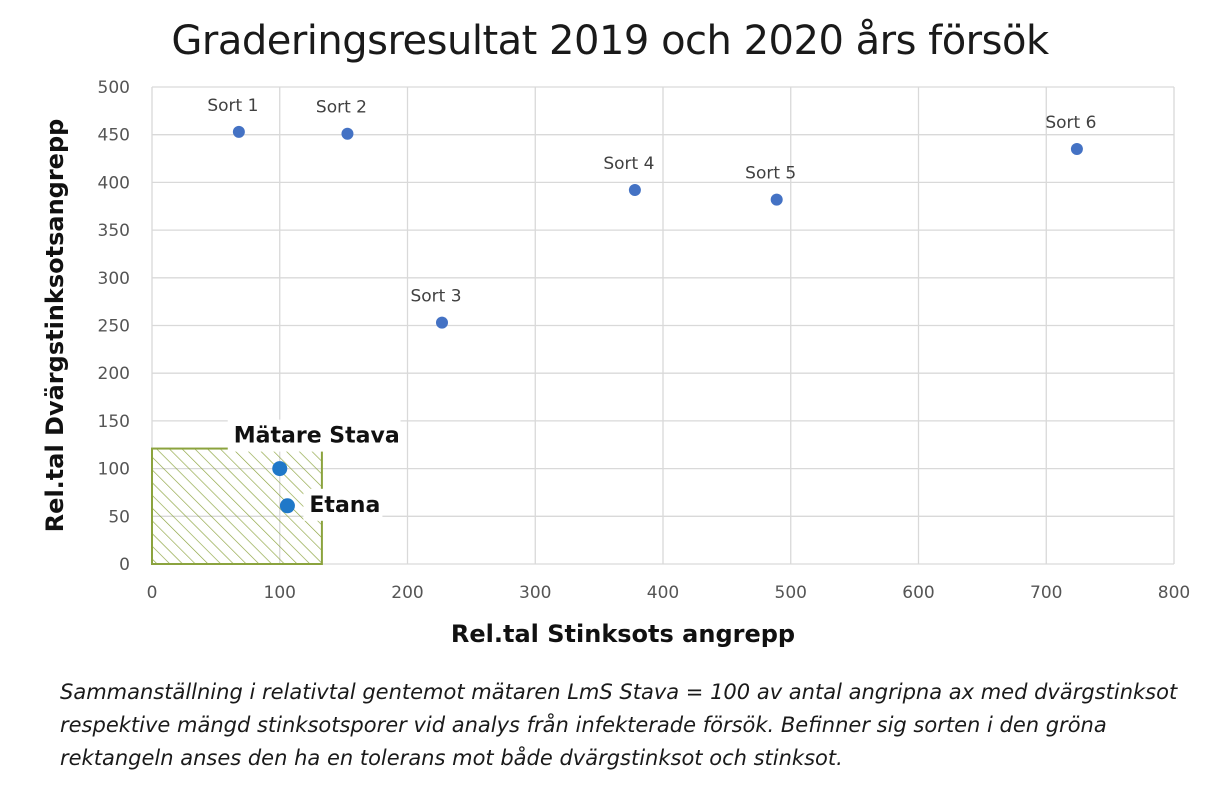 The image size is (1220, 787). What do you see at coordinates (124, 565) in the screenshot?
I see `y-tick-label: 0` at bounding box center [124, 565].